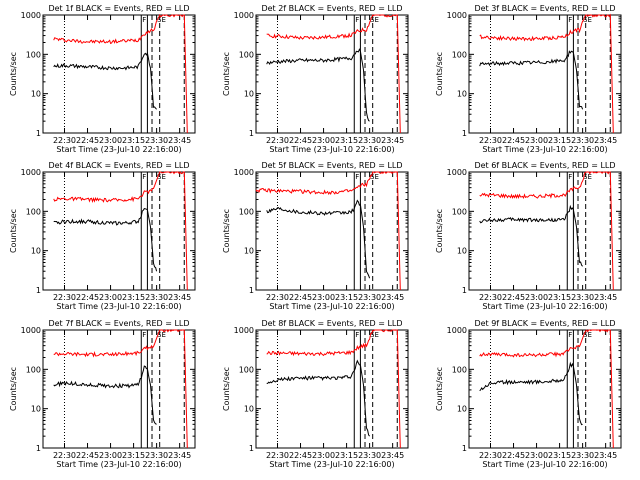  I want to click on chart-title: Det 7f BLACK = Events, RED = LLD, so click(118, 323).